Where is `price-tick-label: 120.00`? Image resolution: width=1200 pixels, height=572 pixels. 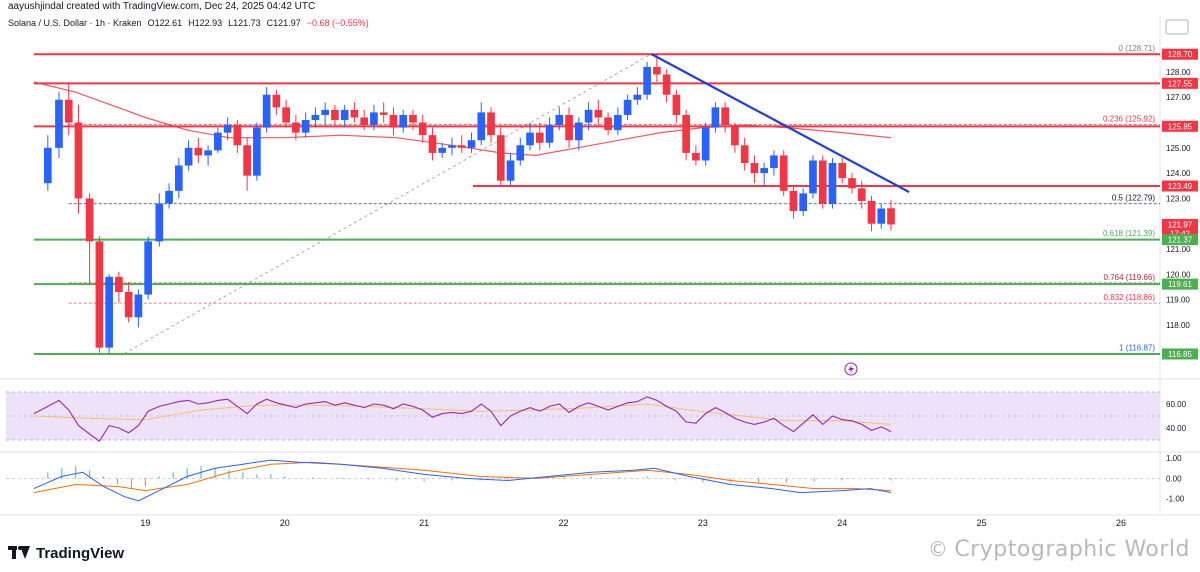 price-tick-label: 120.00 is located at coordinates (1178, 274).